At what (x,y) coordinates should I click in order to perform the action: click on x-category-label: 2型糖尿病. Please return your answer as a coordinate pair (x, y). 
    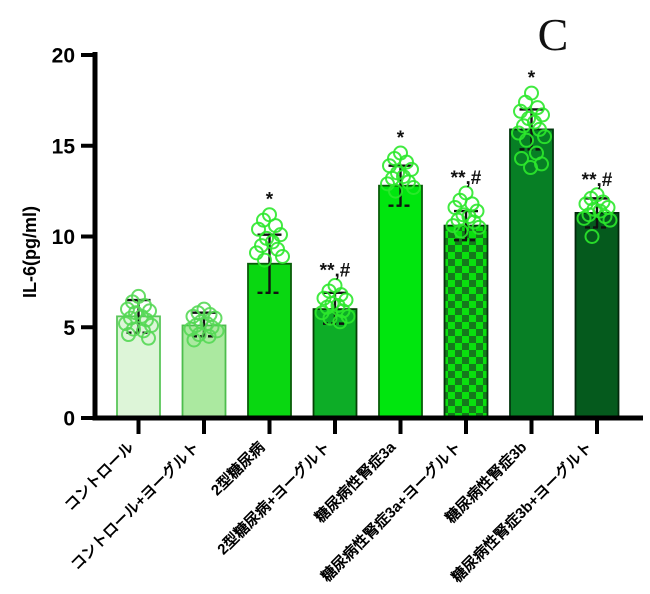
    Looking at the image, I should click on (237, 468).